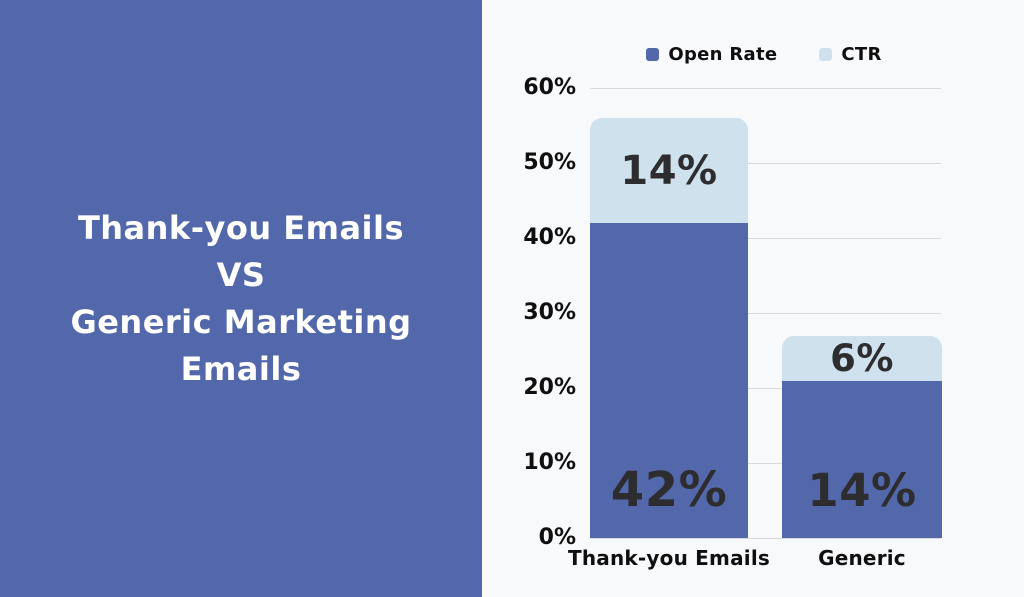 This screenshot has width=1024, height=597. Describe the element at coordinates (653, 54) in the screenshot. I see `legend-swatch-open-rate` at that location.